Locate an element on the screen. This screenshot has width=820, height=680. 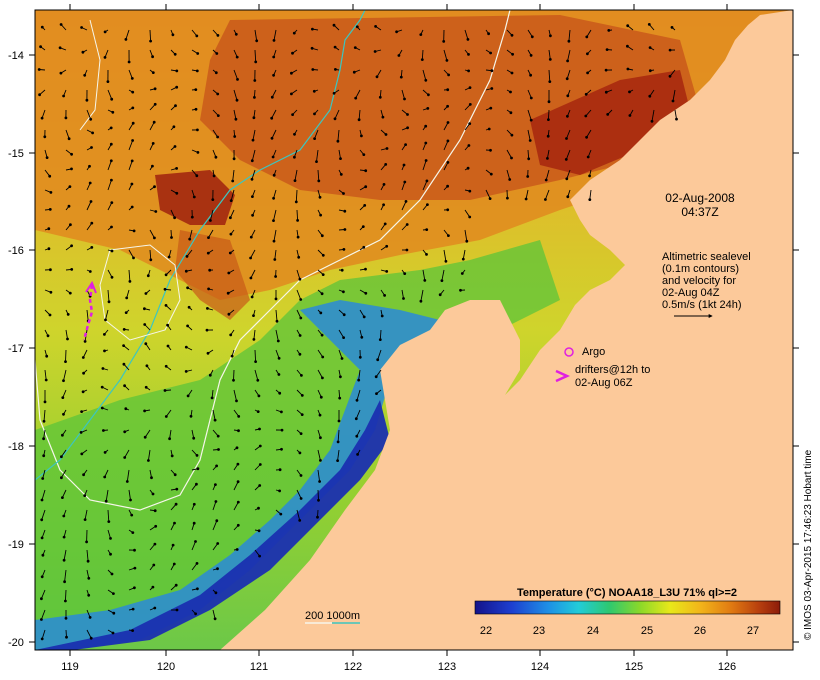
colorbar-tick-label: 27 is located at coordinates (753, 631).